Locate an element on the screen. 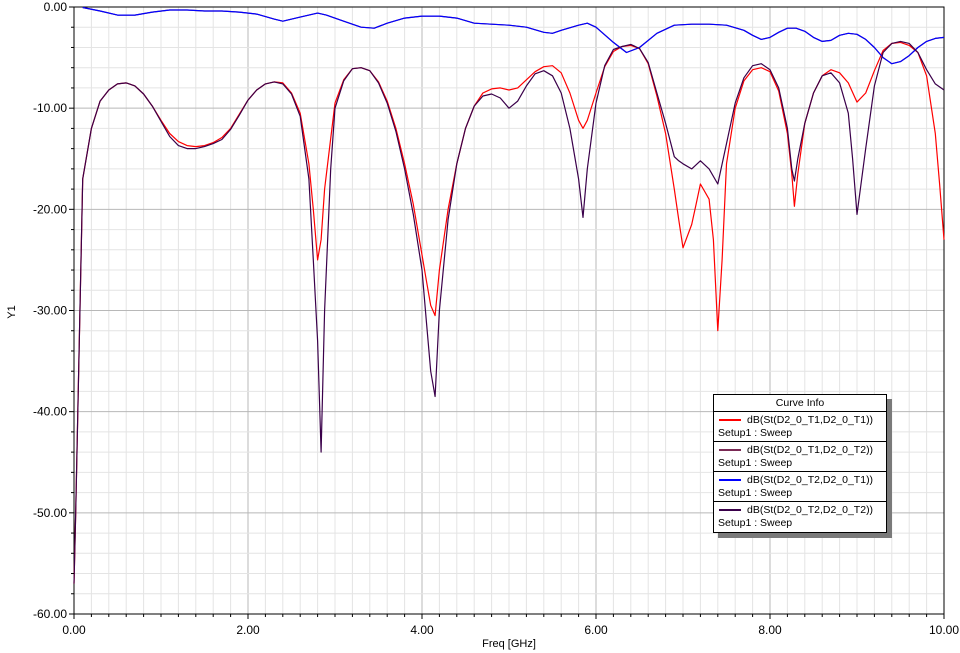 The height and width of the screenshot is (653, 960). y-tick-label: 0.00 is located at coordinates (56, 7).